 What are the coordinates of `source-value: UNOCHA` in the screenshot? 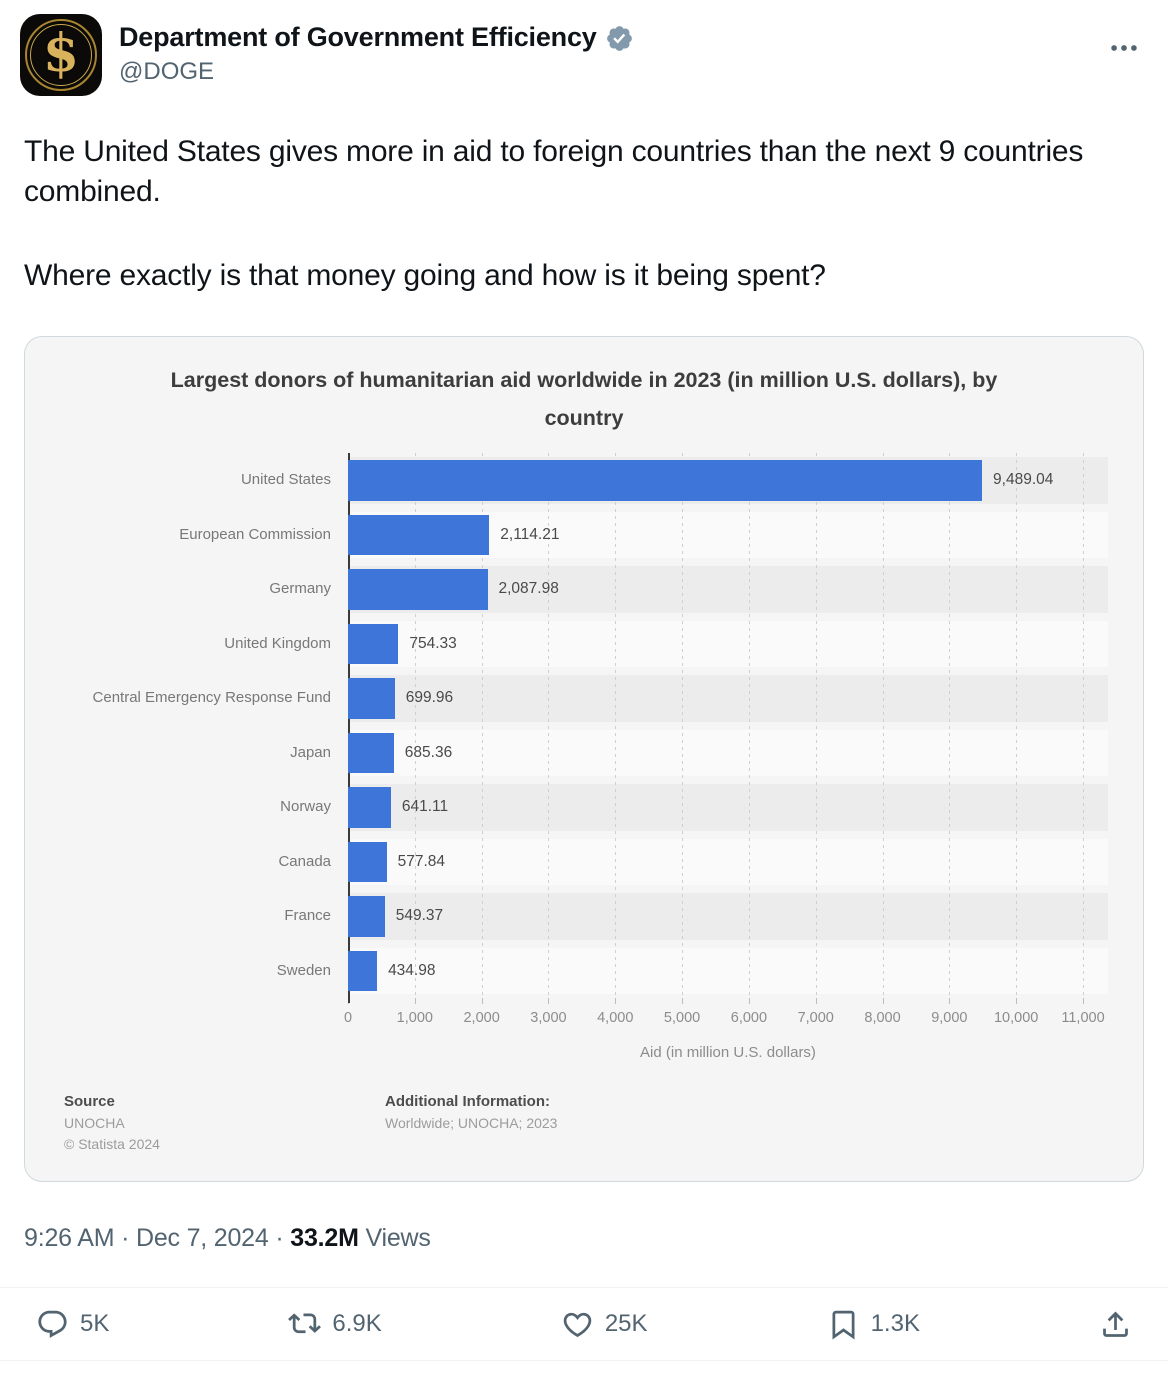 It's located at (94, 1123).